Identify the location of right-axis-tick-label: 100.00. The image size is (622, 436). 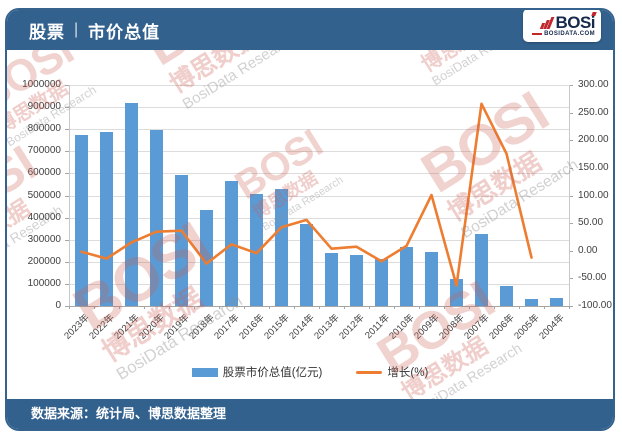
(593, 195).